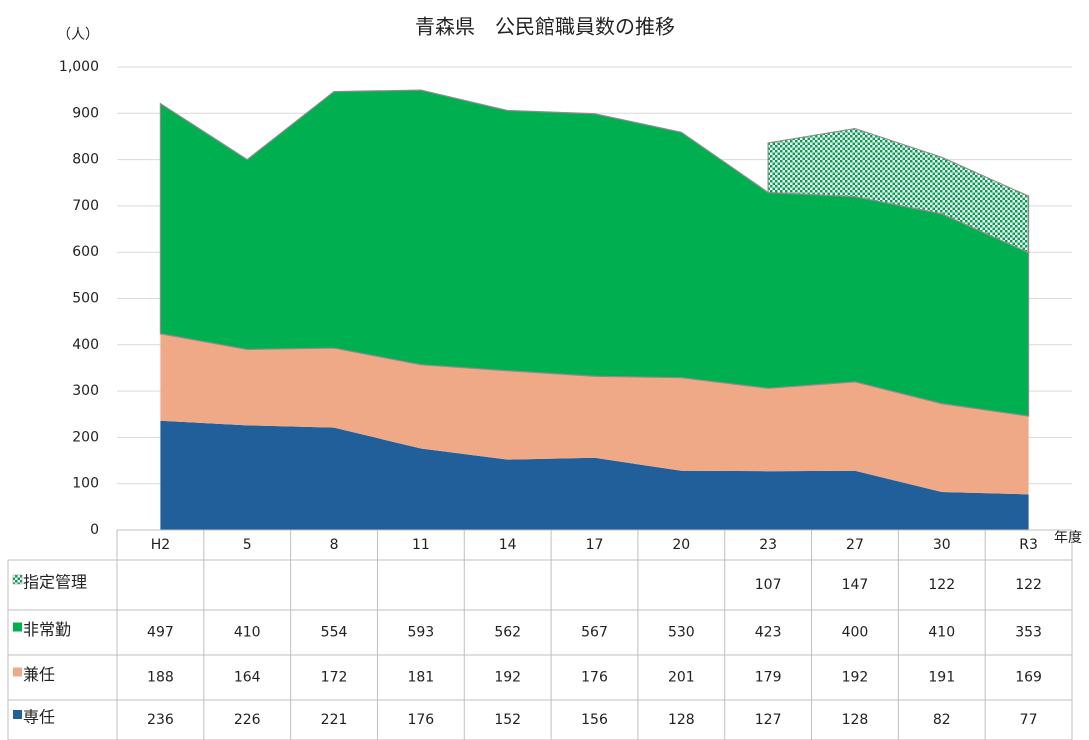 The height and width of the screenshot is (740, 1089). What do you see at coordinates (85, 252) in the screenshot?
I see `y-tick-label: 600` at bounding box center [85, 252].